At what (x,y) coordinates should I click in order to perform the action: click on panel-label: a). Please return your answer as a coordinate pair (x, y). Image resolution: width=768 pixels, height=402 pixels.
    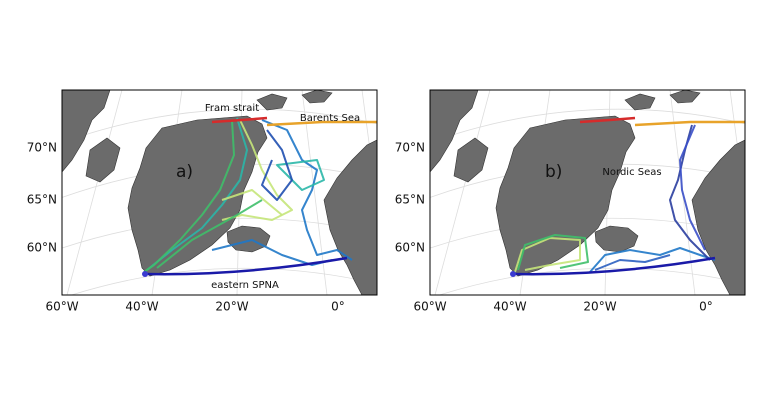
    Looking at the image, I should click on (184, 172).